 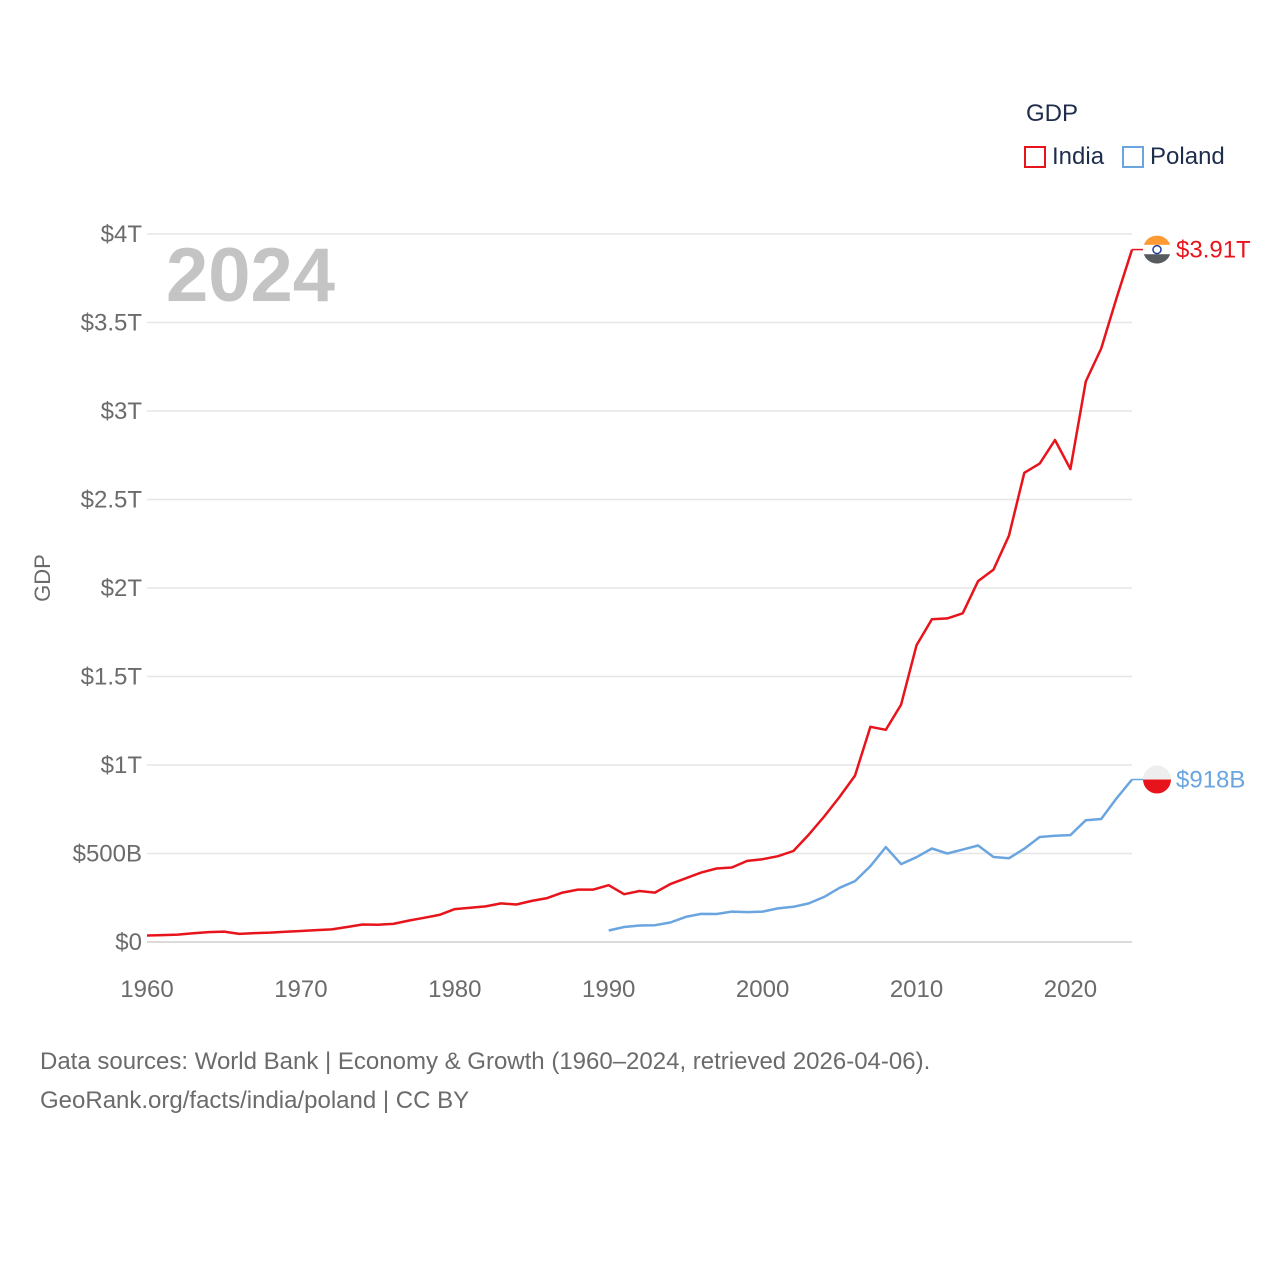 What do you see at coordinates (1213, 250) in the screenshot?
I see `end-label-india: $3.91T` at bounding box center [1213, 250].